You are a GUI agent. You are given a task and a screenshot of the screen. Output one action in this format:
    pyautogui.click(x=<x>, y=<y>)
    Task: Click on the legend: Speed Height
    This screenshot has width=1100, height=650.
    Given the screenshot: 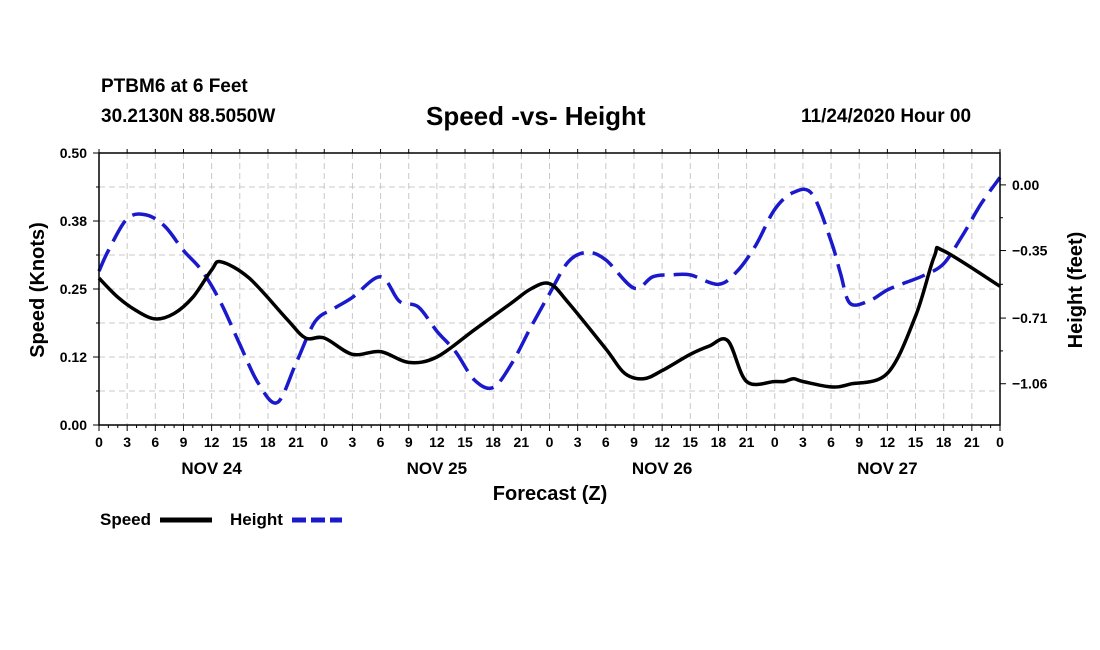 What is the action you would take?
    pyautogui.click(x=221, y=519)
    